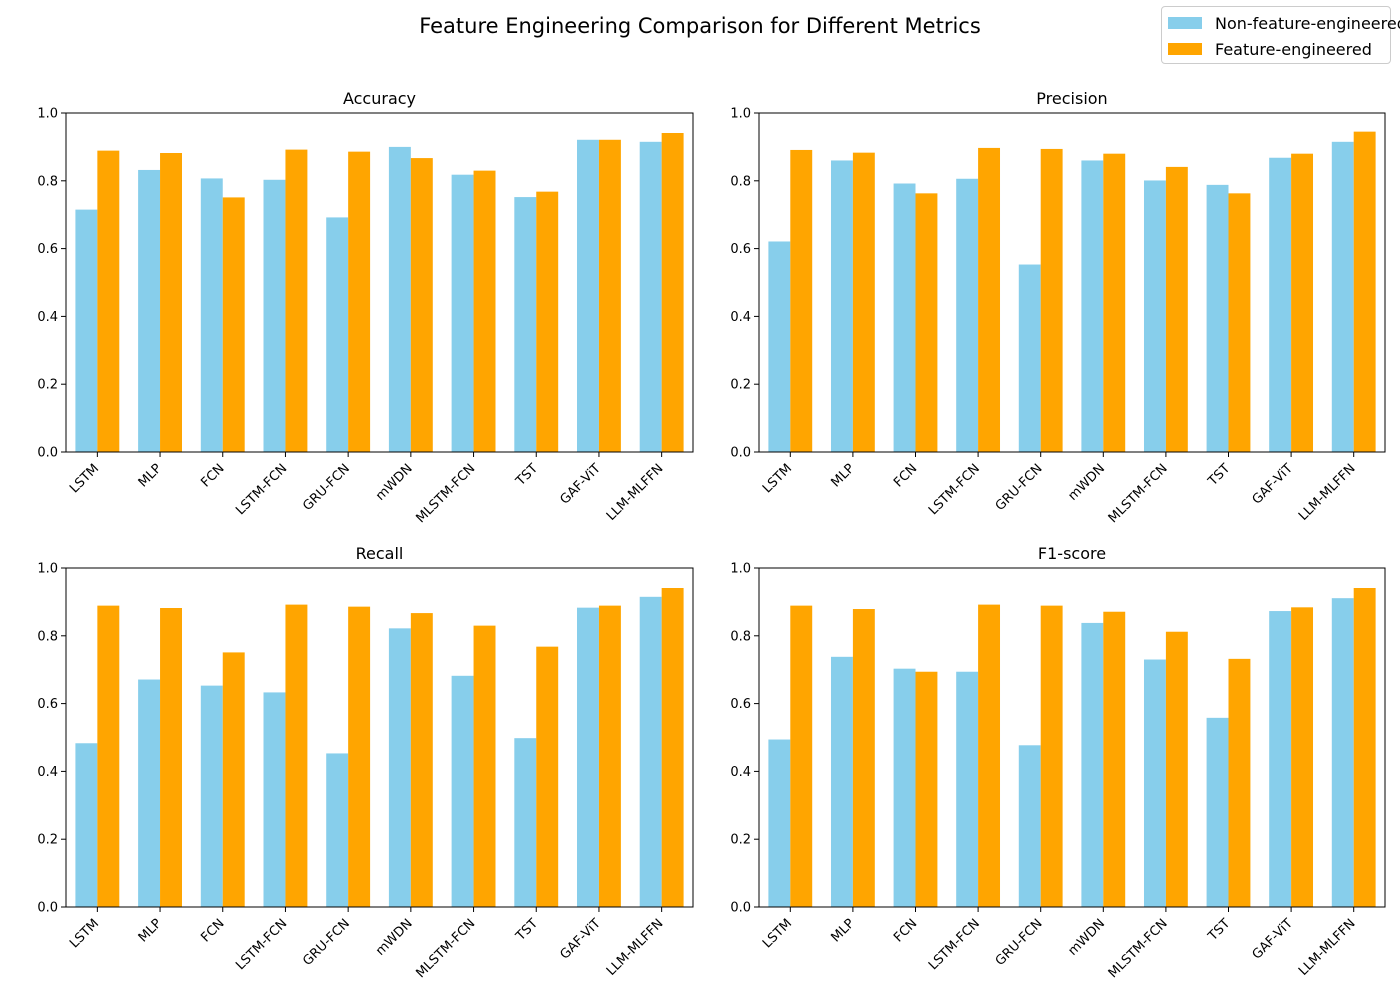 This screenshot has height=1000, width=1400. Describe the element at coordinates (779, 346) in the screenshot. I see `bar-non-fe-lstm` at that location.